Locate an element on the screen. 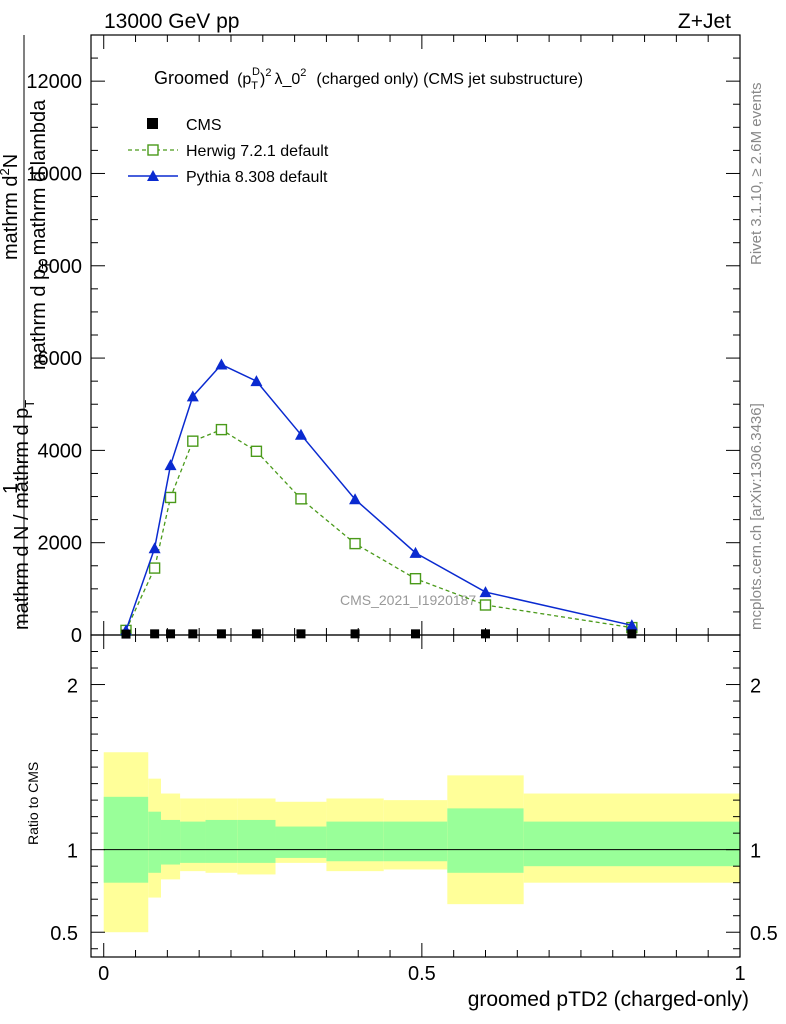  x-tick-label: 1 is located at coordinates (739, 974).